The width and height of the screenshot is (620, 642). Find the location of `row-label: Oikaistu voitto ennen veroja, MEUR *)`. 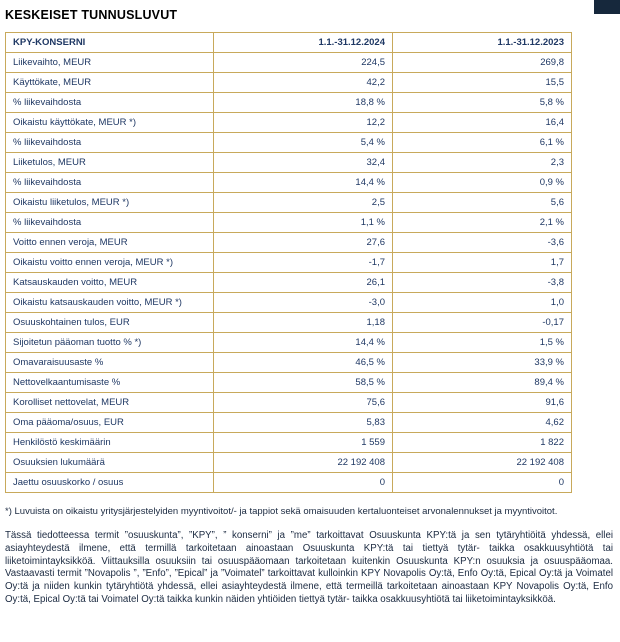

row-label: Oikaistu voitto ennen veroja, MEUR *) is located at coordinates (109, 262).